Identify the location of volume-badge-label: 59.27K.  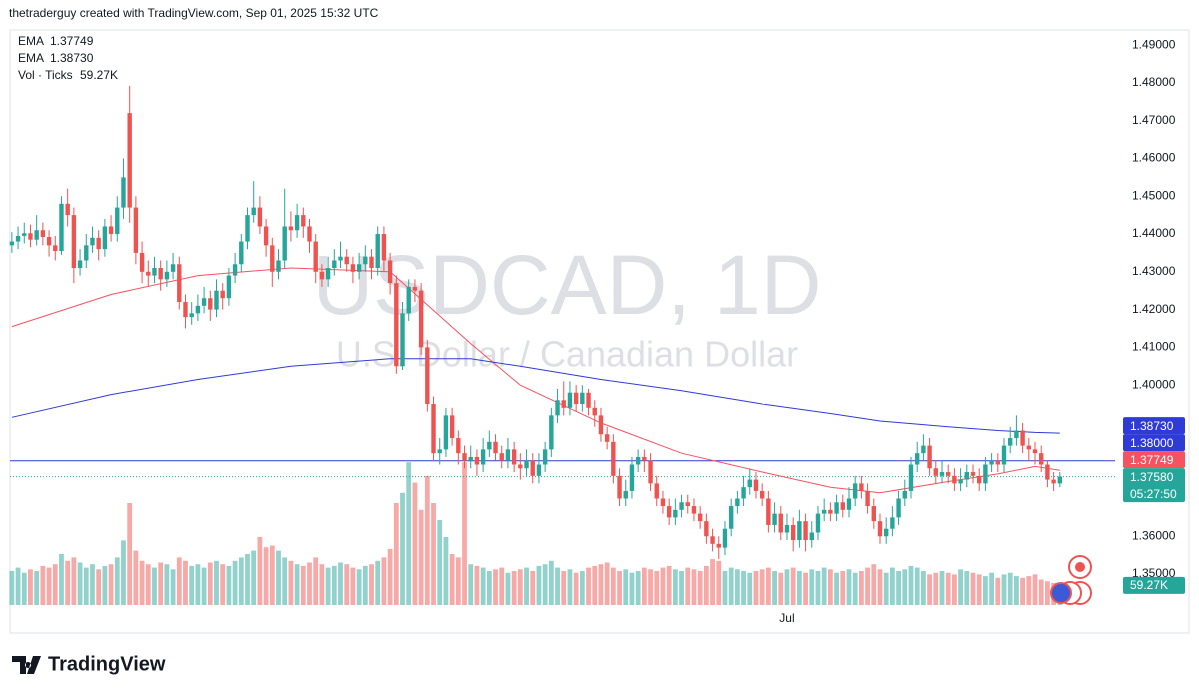
(1149, 585).